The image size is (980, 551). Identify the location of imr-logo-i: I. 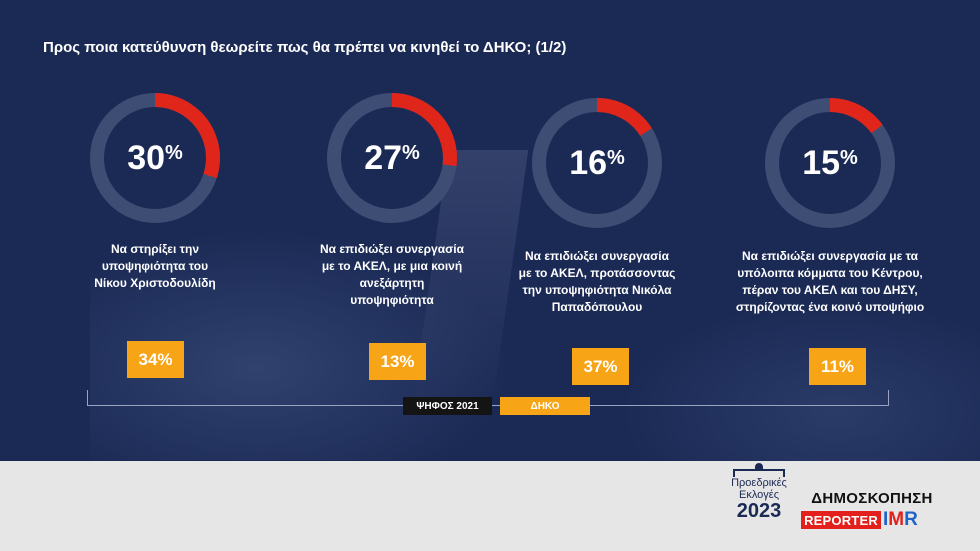
(886, 519).